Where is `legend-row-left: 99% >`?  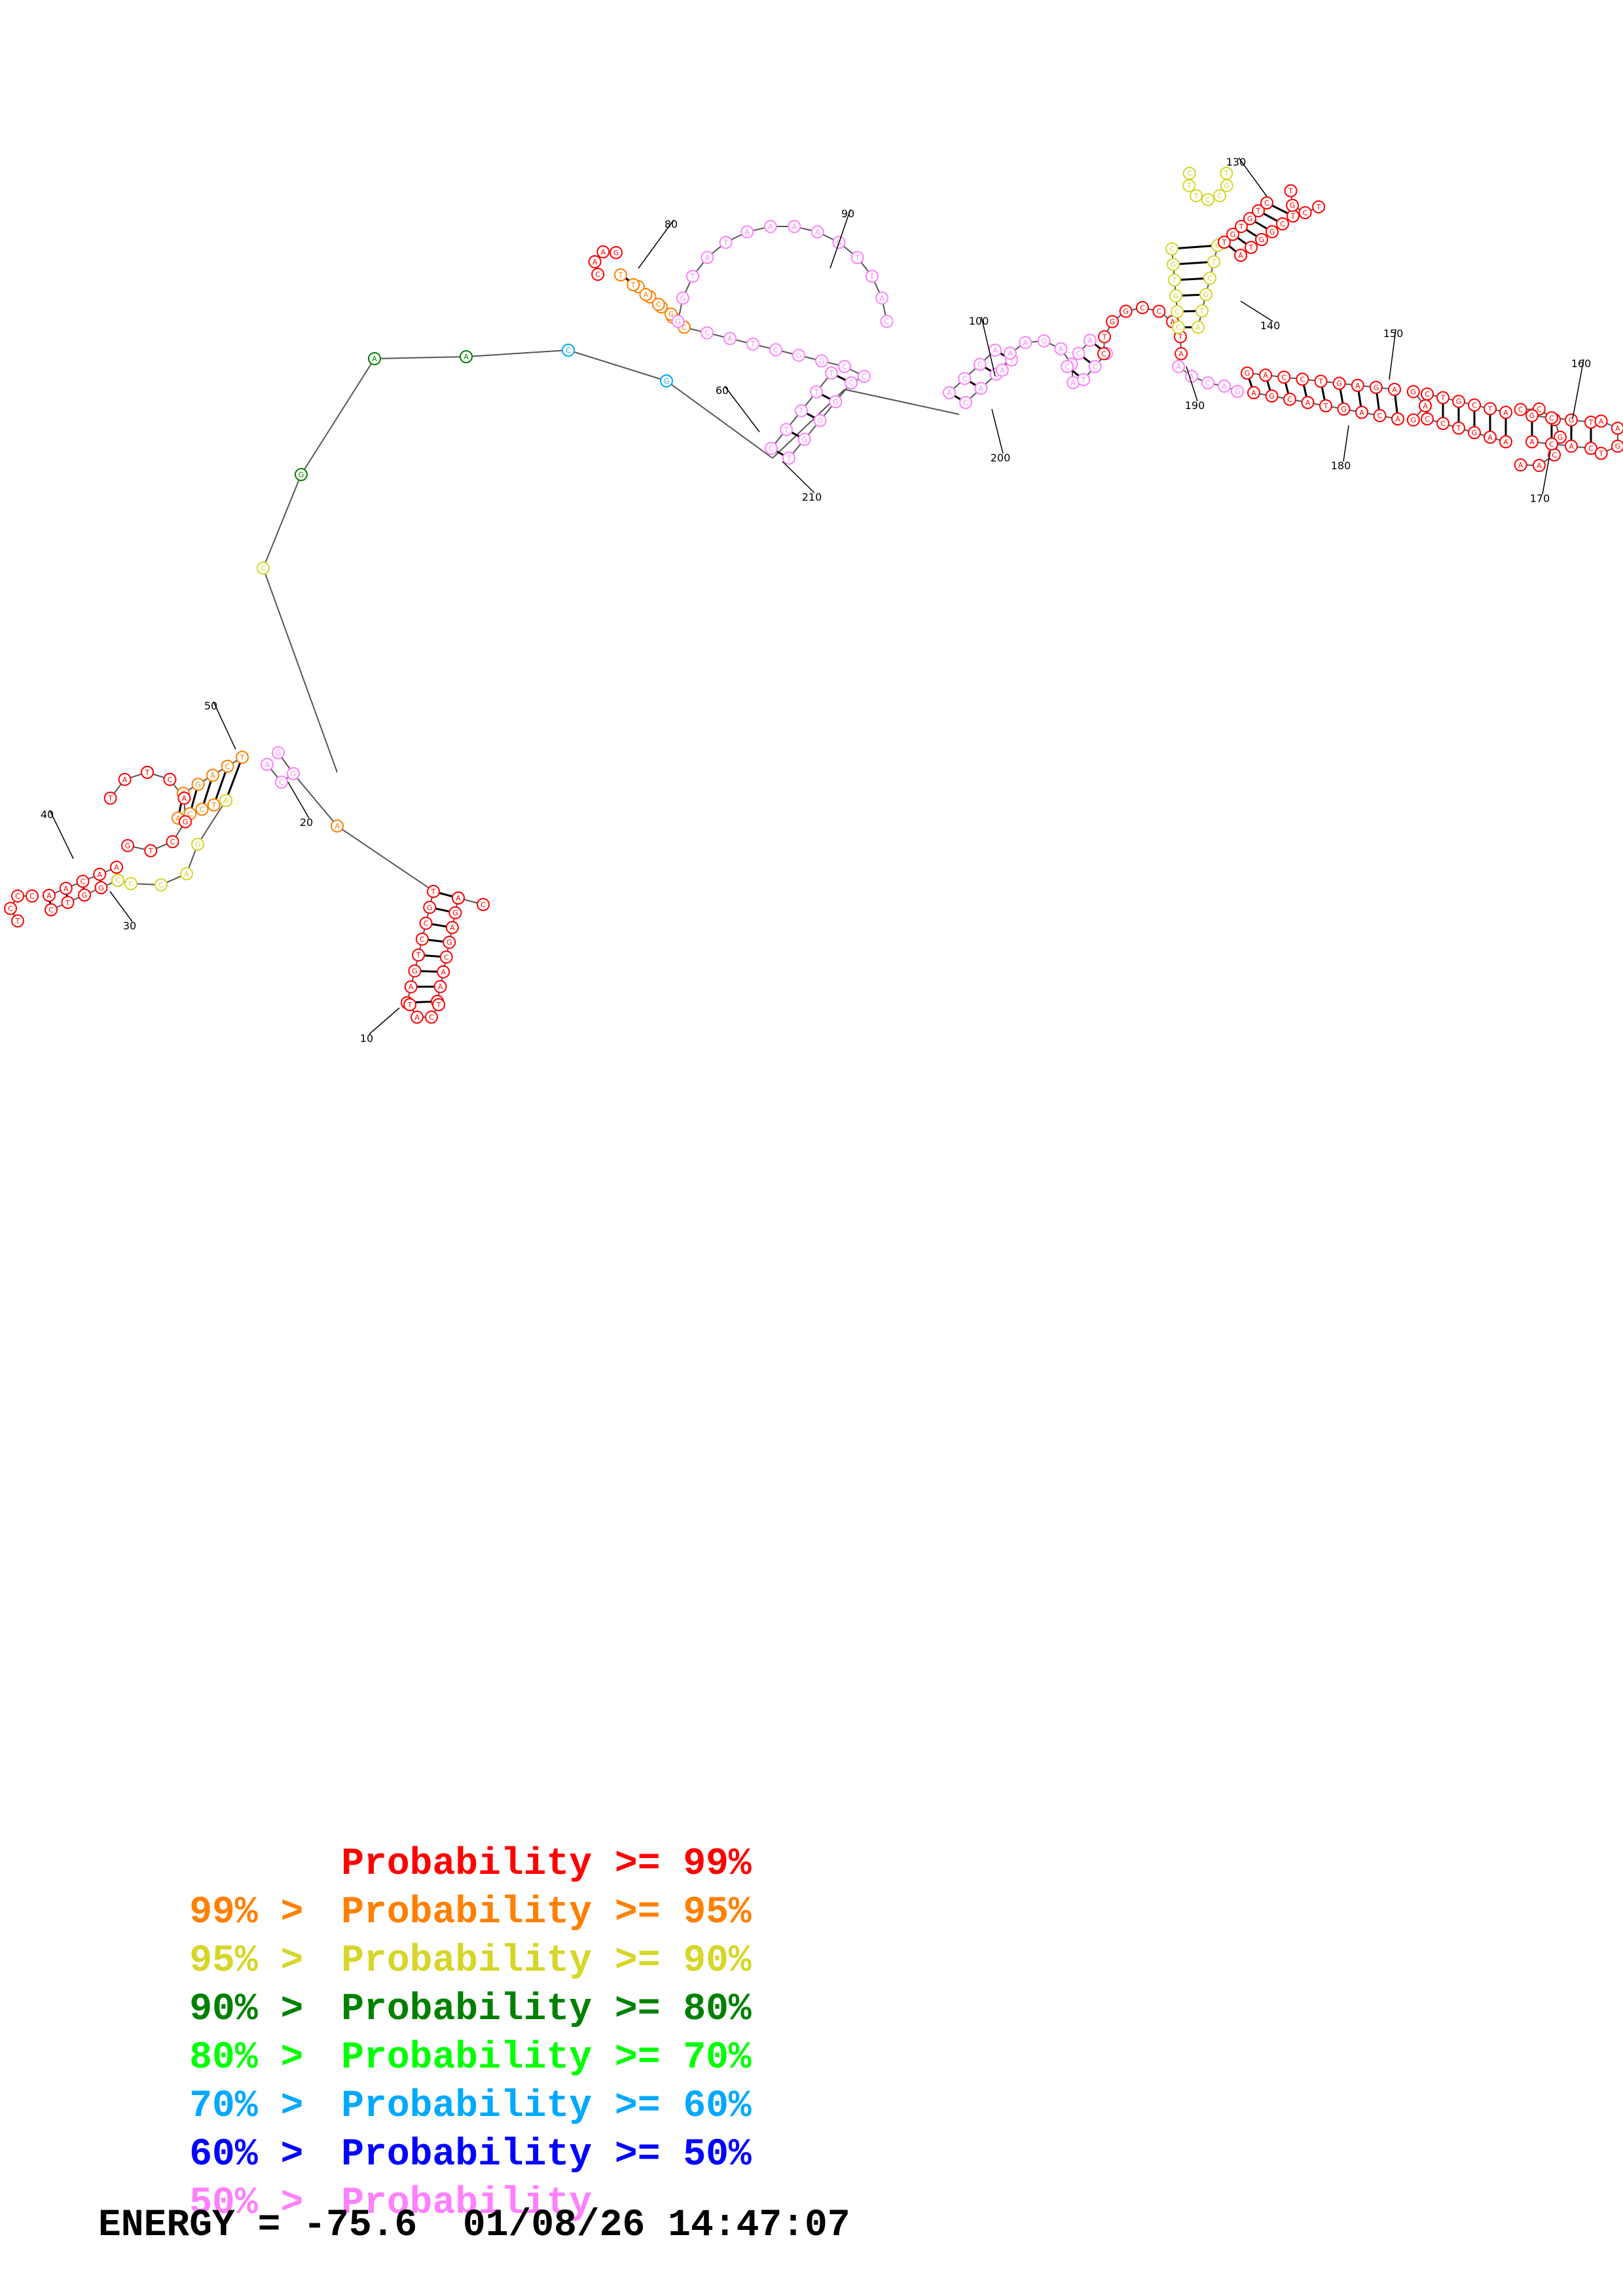 legend-row-left: 99% > is located at coordinates (246, 1913).